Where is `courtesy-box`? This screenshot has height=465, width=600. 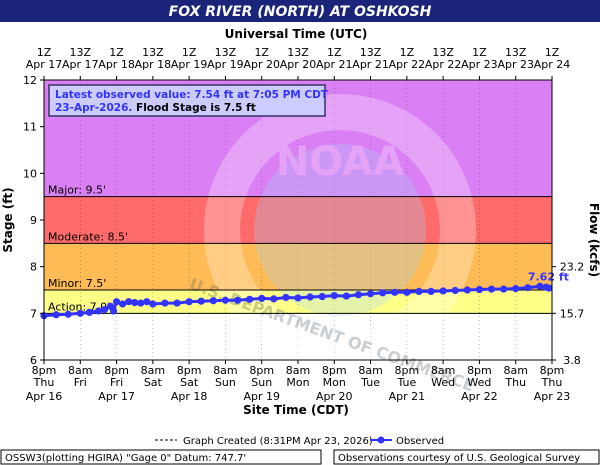
courtesy-box is located at coordinates (466, 457).